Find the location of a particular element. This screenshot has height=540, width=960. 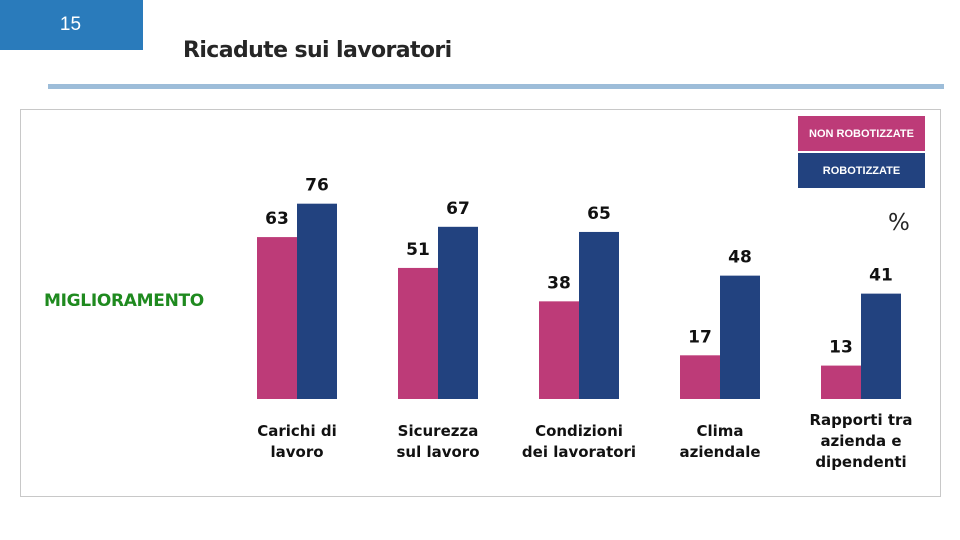

value-label-robotizzate-3: 48 is located at coordinates (740, 258).